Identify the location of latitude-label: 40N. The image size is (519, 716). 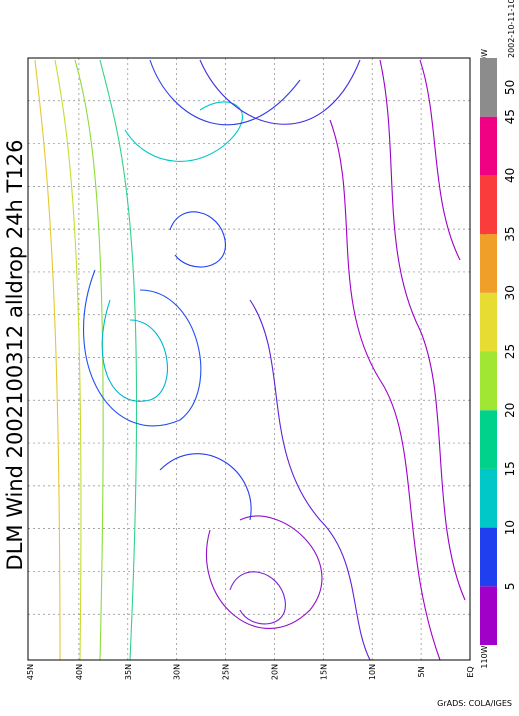
(79, 672).